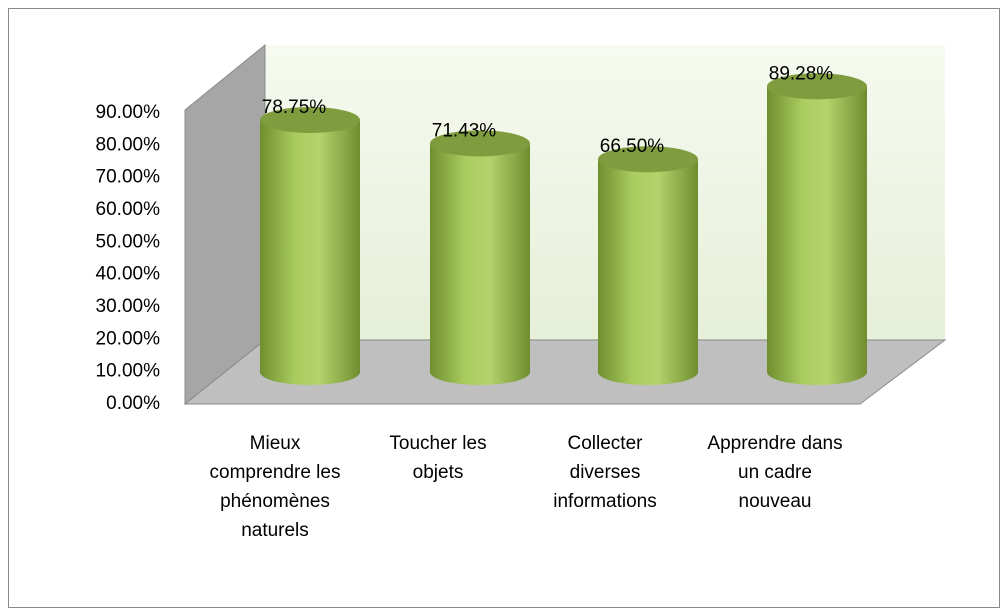 This screenshot has height=616, width=1007. Describe the element at coordinates (128, 306) in the screenshot. I see `y-tick-label: 30.00%` at that location.